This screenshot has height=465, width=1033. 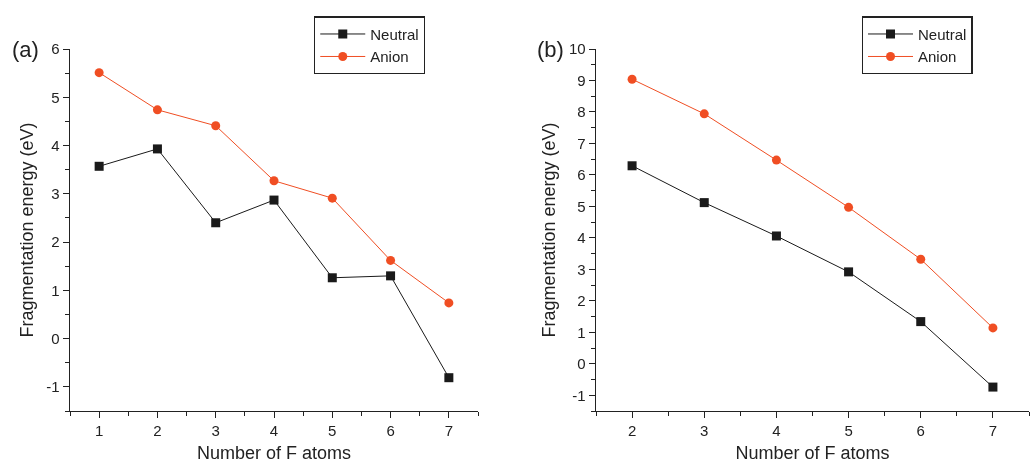 I want to click on x-tick-label: 1, so click(x=99, y=431).